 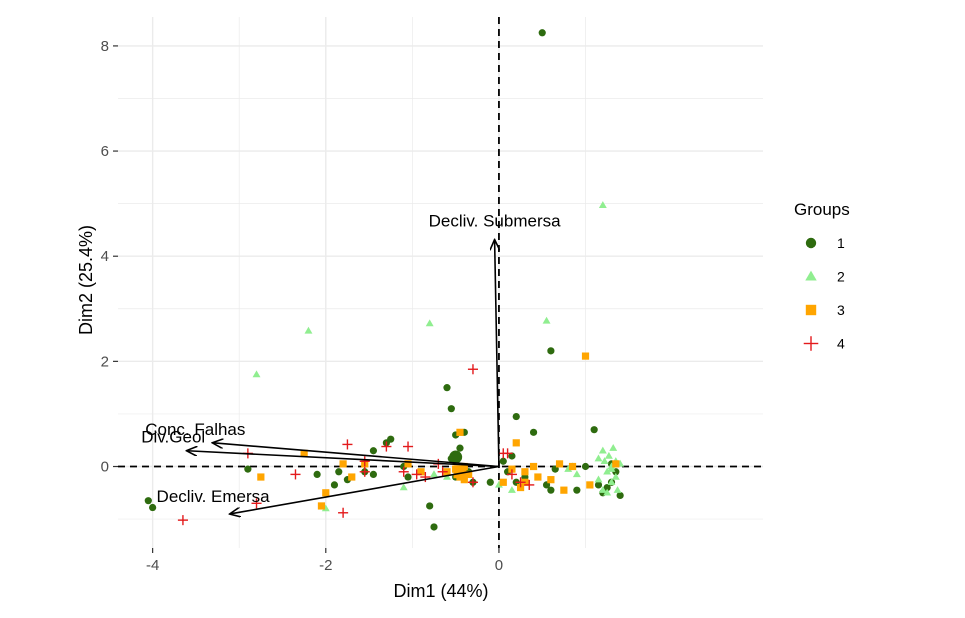 What do you see at coordinates (822, 276) in the screenshot?
I see `legend: Groups 1 2 3 4` at bounding box center [822, 276].